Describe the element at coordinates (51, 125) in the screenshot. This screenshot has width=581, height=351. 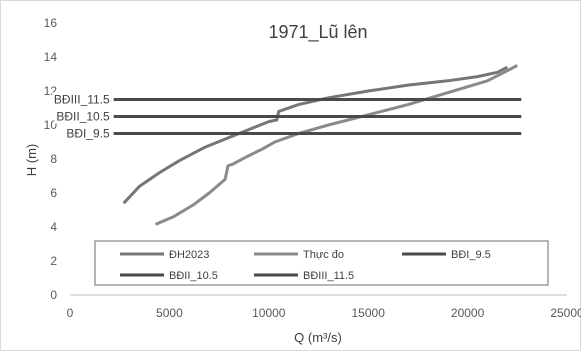
I see `y-tick-label-5: 10` at that location.